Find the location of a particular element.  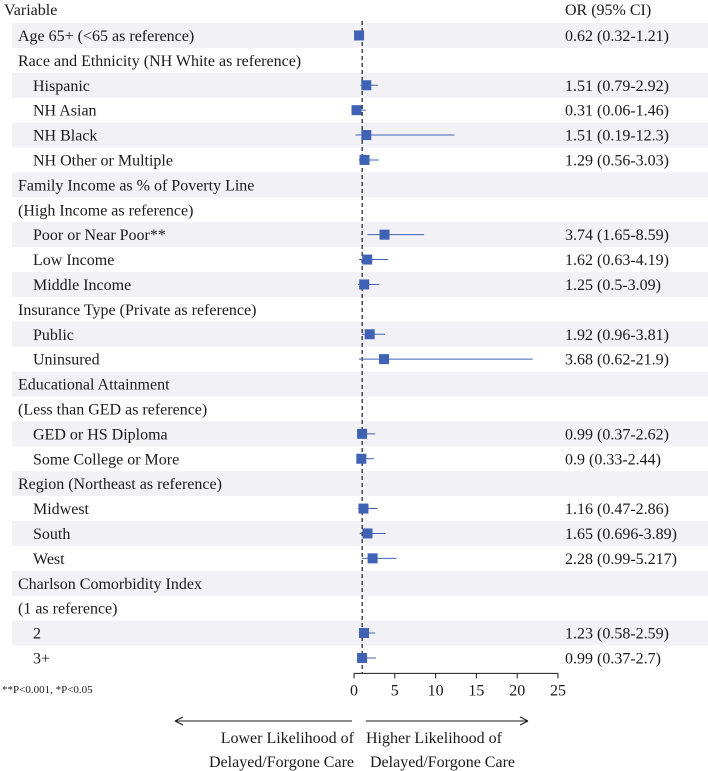

x-tick-label: 5 is located at coordinates (395, 690).